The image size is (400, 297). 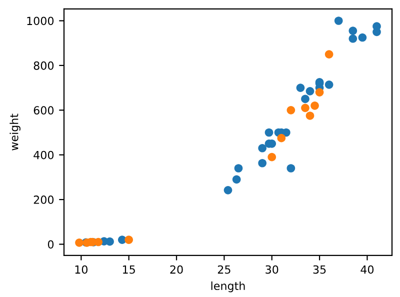 What do you see at coordinates (15, 132) in the screenshot?
I see `y-axis-title: weight` at bounding box center [15, 132].